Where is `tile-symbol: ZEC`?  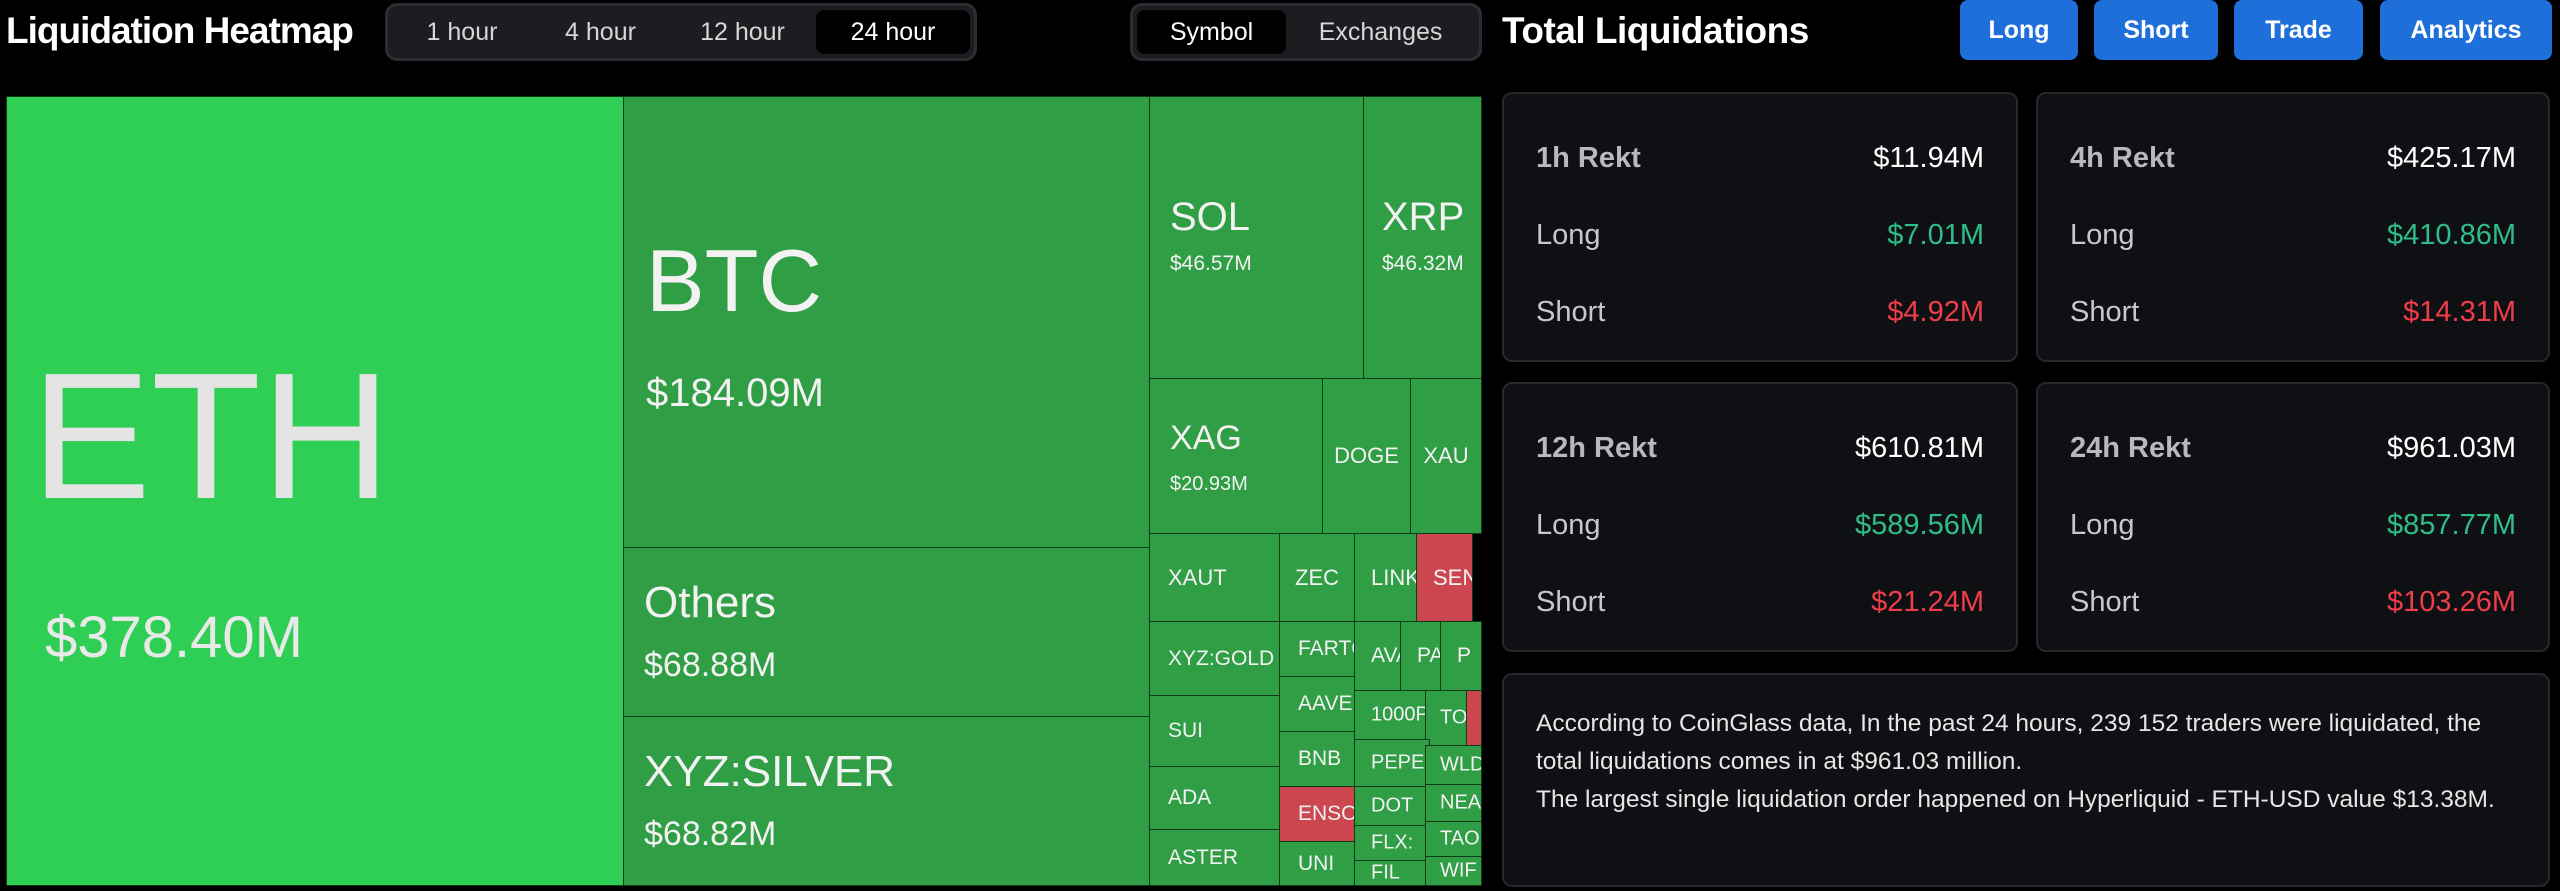
tile-symbol: ZEC is located at coordinates (1317, 577).